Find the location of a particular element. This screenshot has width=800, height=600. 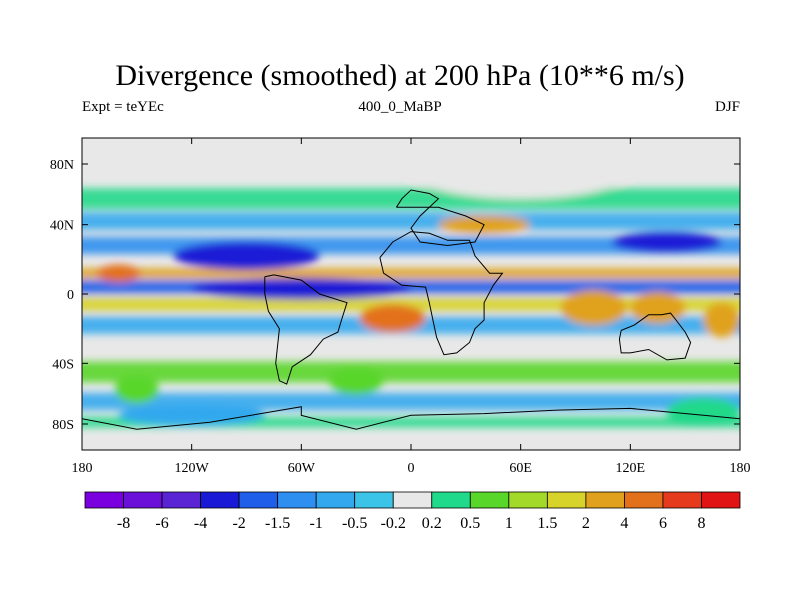

colorbar-label: 0.5 is located at coordinates (470, 523).